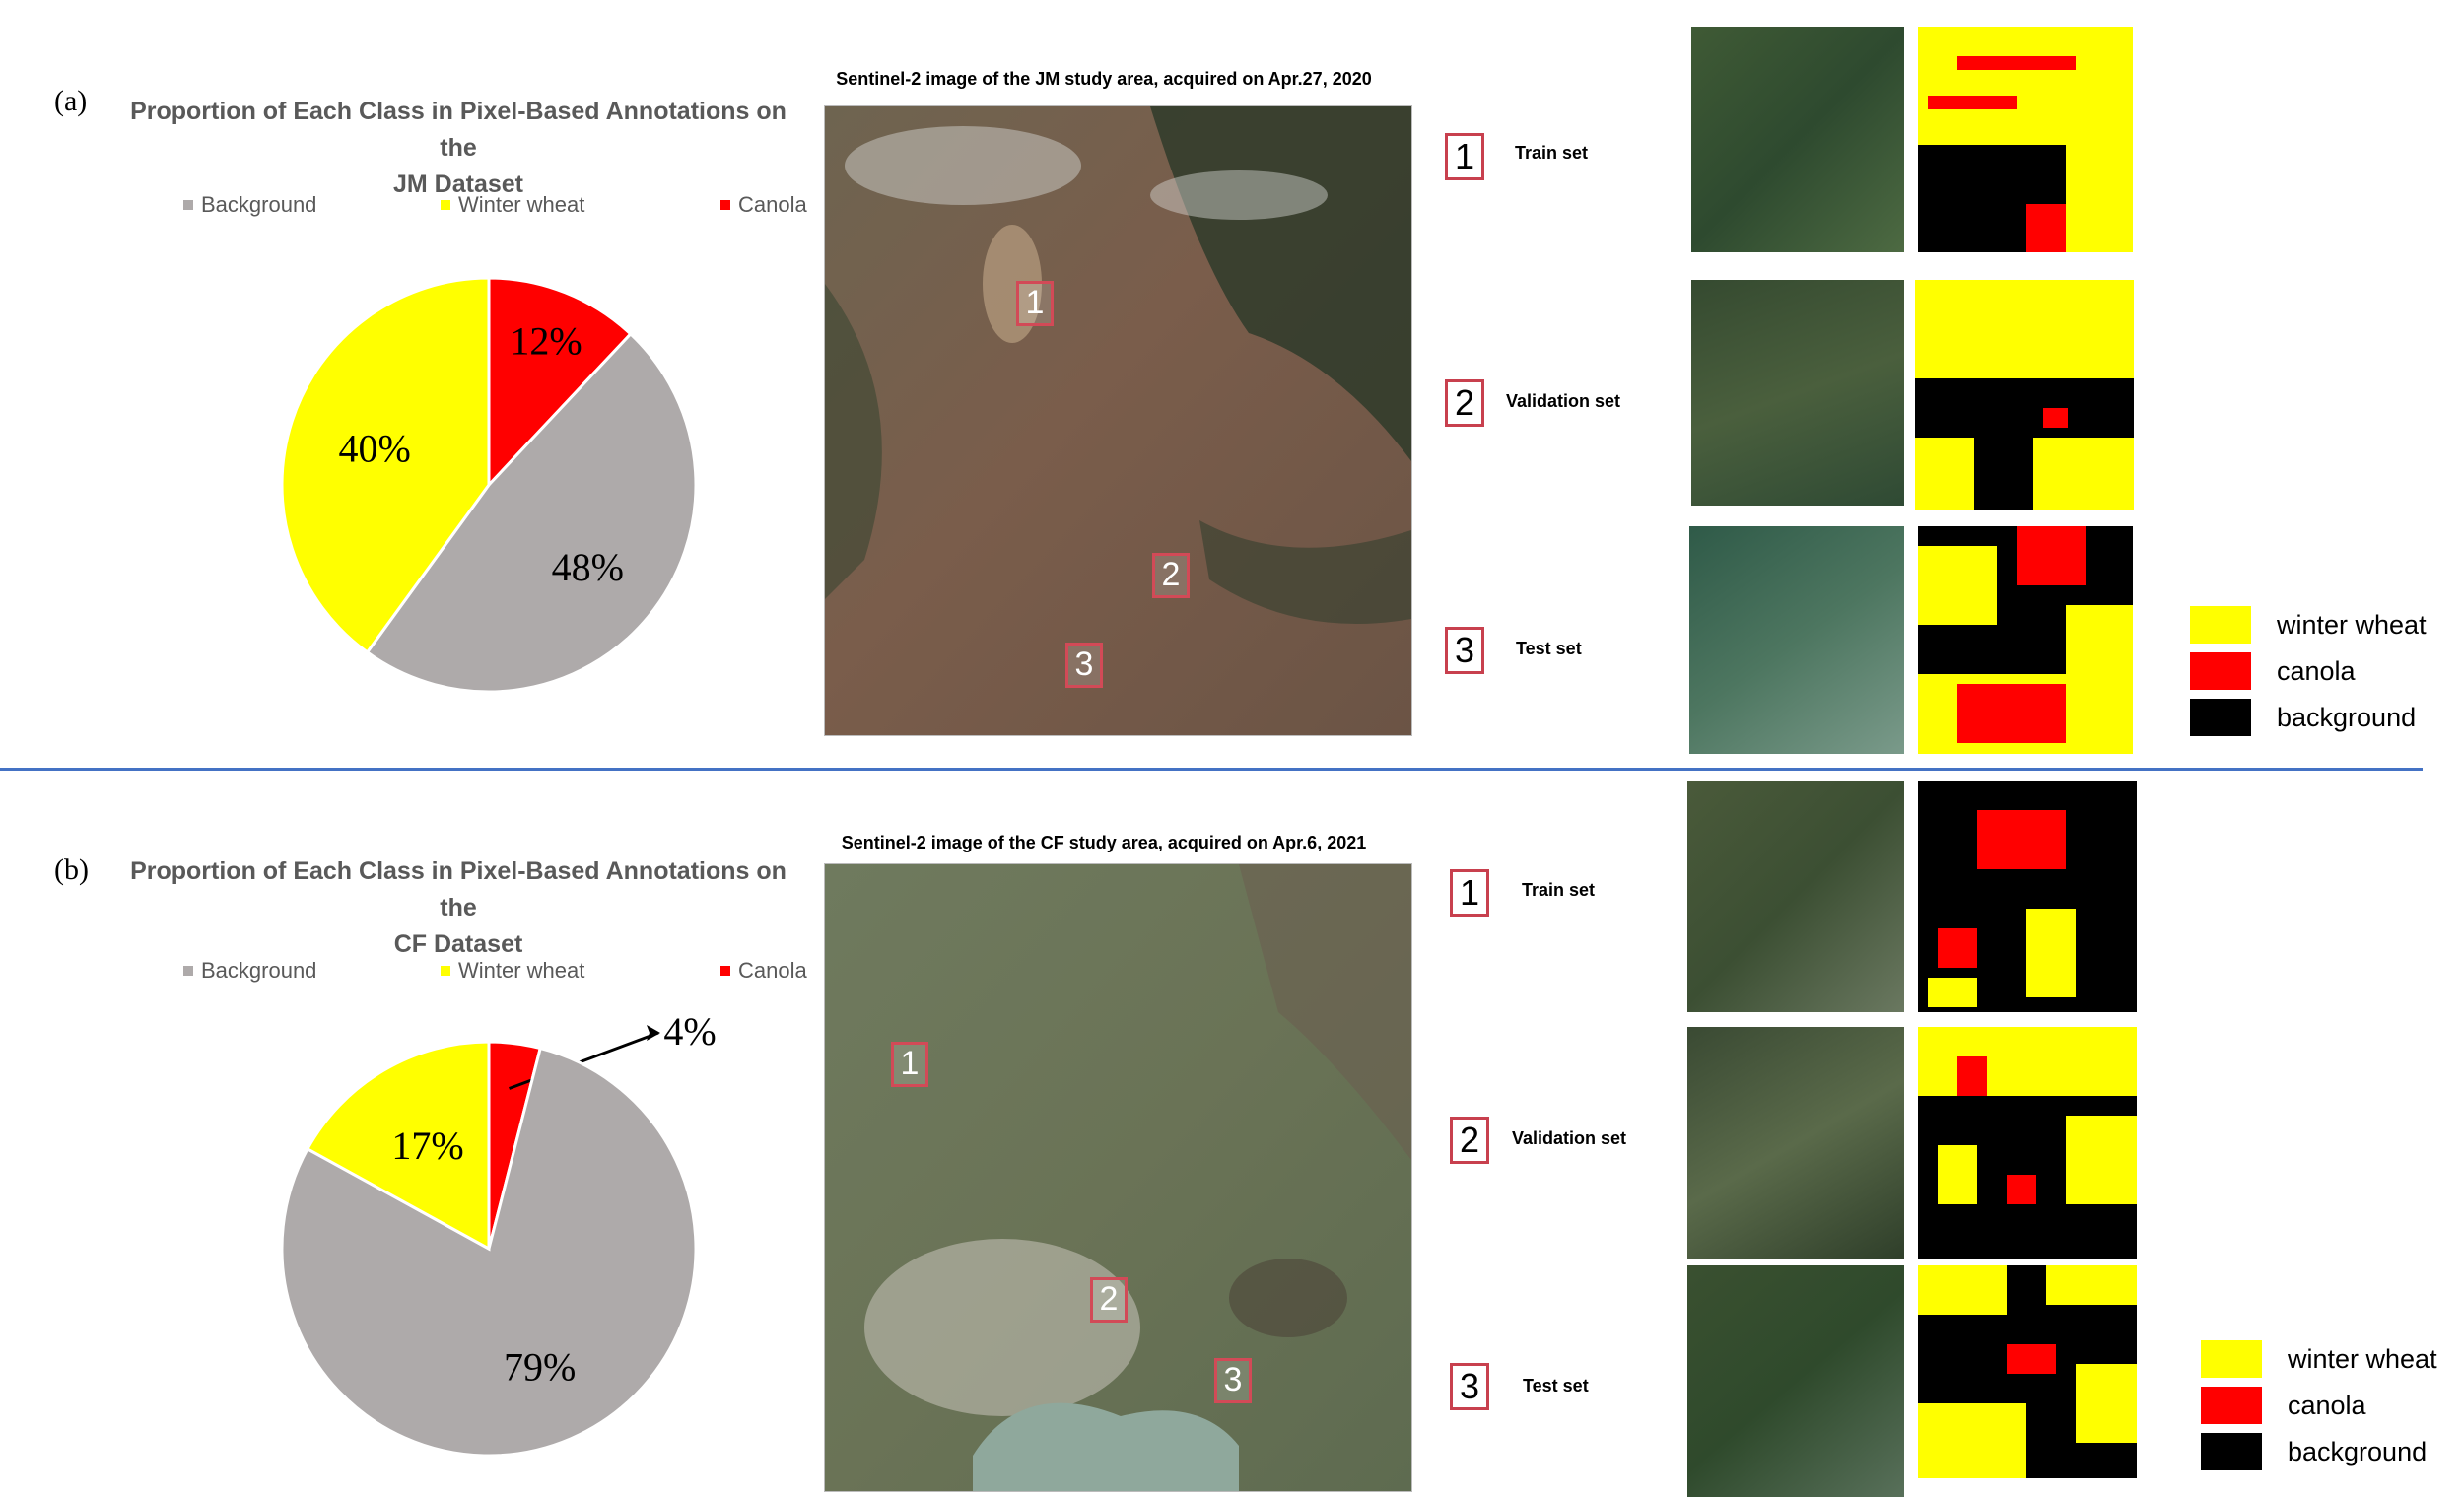 The image size is (2464, 1497). Describe the element at coordinates (1795, 1143) in the screenshot. I see `thumb-b-validation-image` at that location.